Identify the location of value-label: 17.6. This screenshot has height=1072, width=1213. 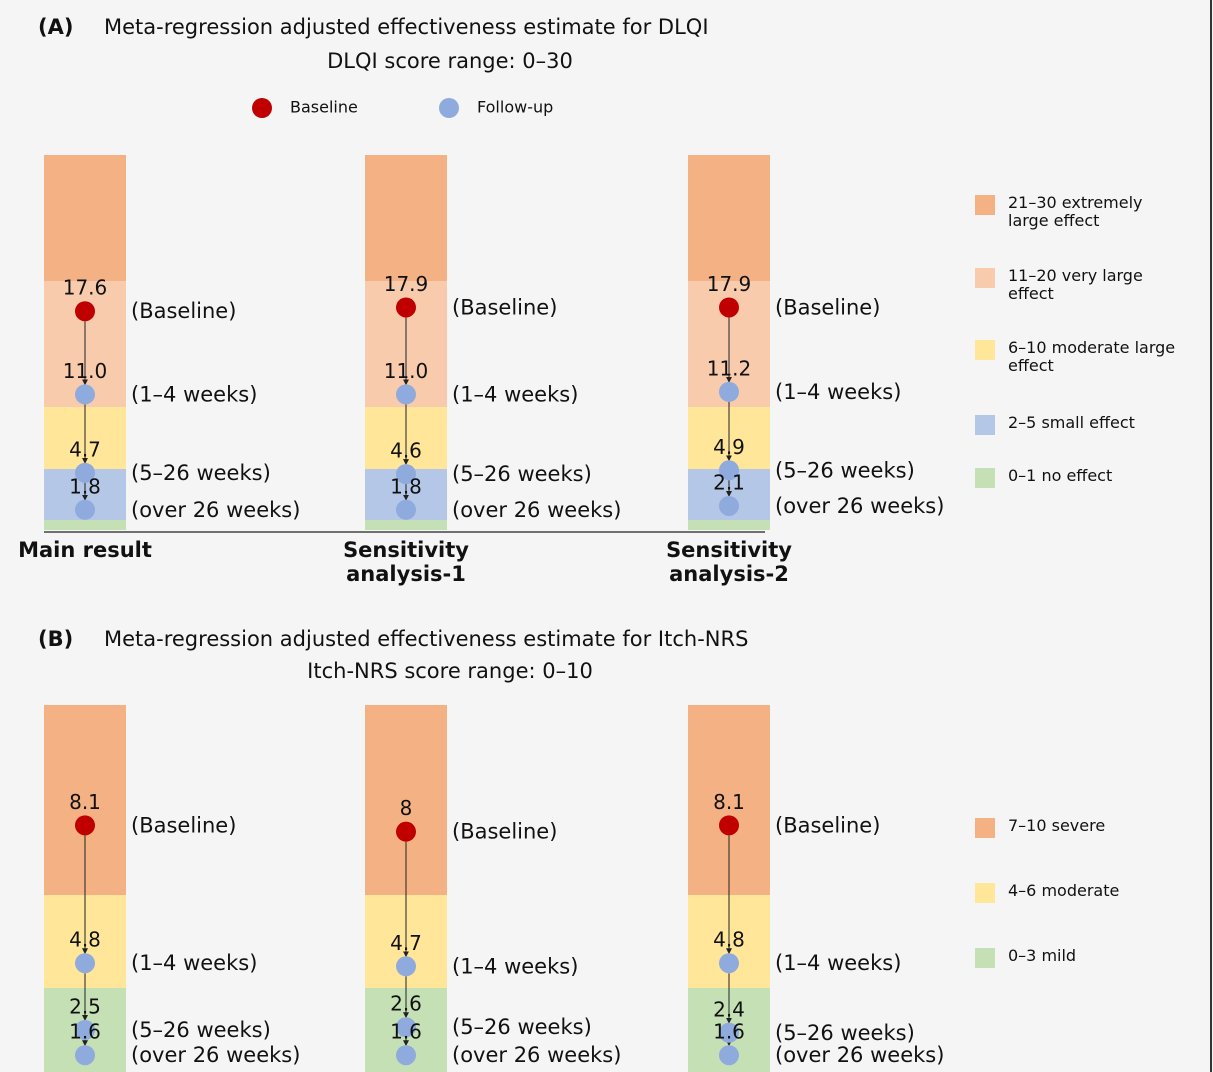
(85, 288).